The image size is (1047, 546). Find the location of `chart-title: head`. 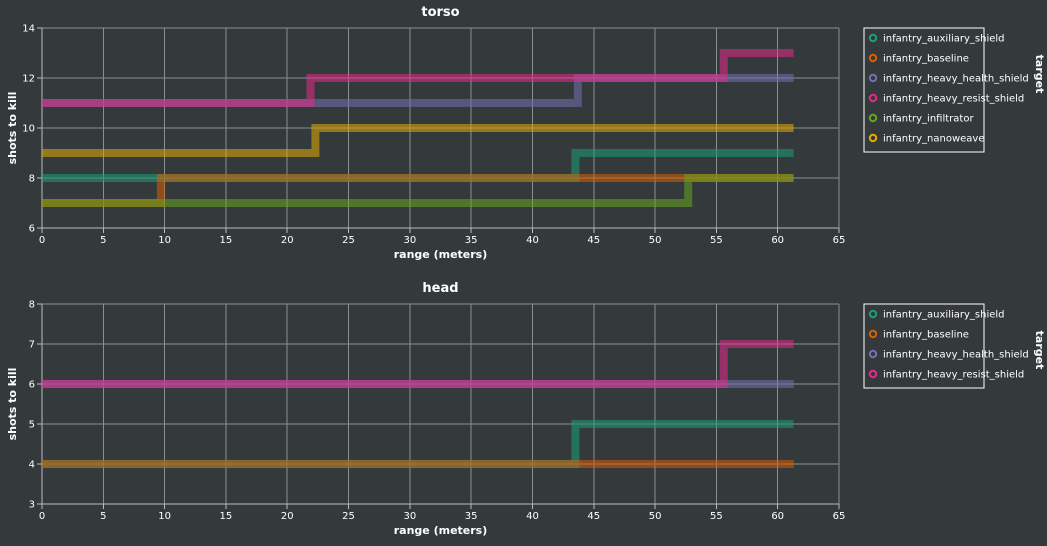

chart-title: head is located at coordinates (440, 288).